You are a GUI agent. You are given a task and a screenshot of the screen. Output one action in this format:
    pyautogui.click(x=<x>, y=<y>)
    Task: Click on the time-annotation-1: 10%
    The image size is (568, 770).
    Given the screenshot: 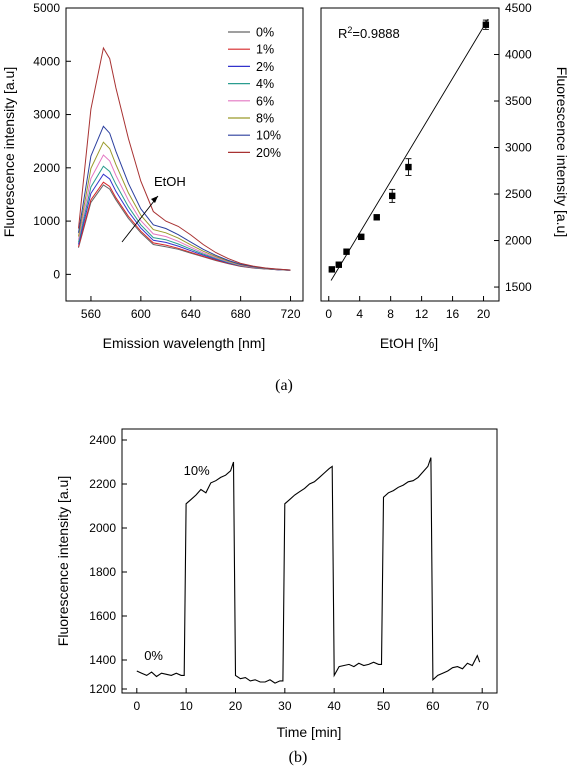 What is the action you would take?
    pyautogui.click(x=197, y=470)
    